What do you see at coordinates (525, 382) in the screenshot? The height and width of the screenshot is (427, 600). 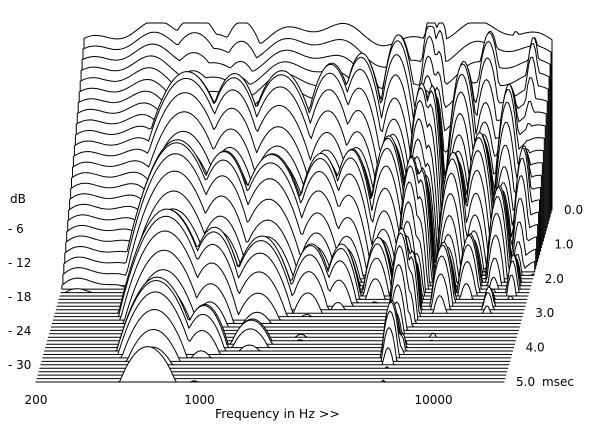 I see `time-tick-label: 5.0` at bounding box center [525, 382].